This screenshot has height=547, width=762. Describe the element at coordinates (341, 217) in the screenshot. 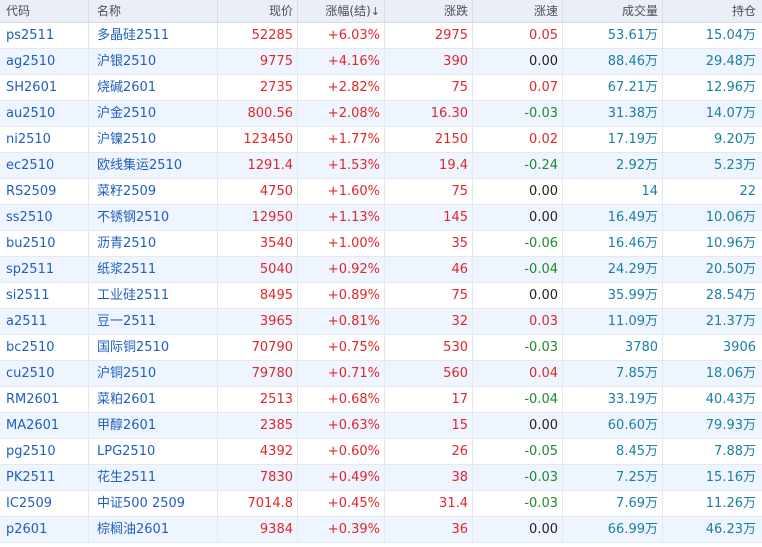

I see `change-pct: +1.13%` at that location.